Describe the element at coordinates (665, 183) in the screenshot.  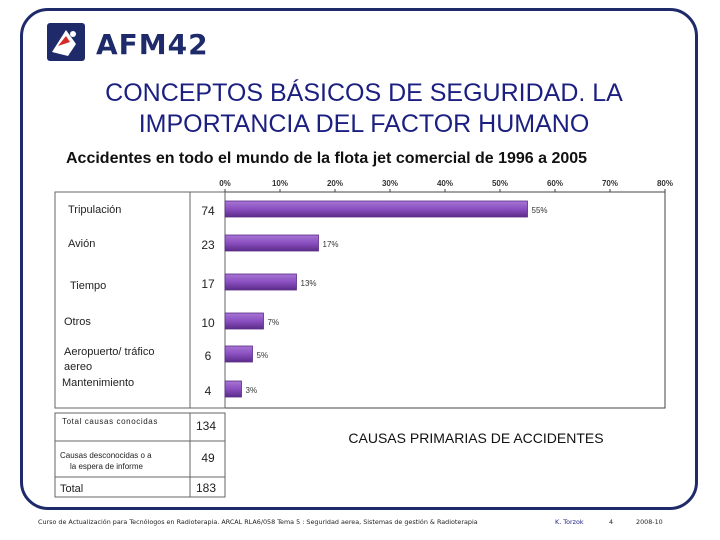
I see `x-tick-label: 80%` at that location.